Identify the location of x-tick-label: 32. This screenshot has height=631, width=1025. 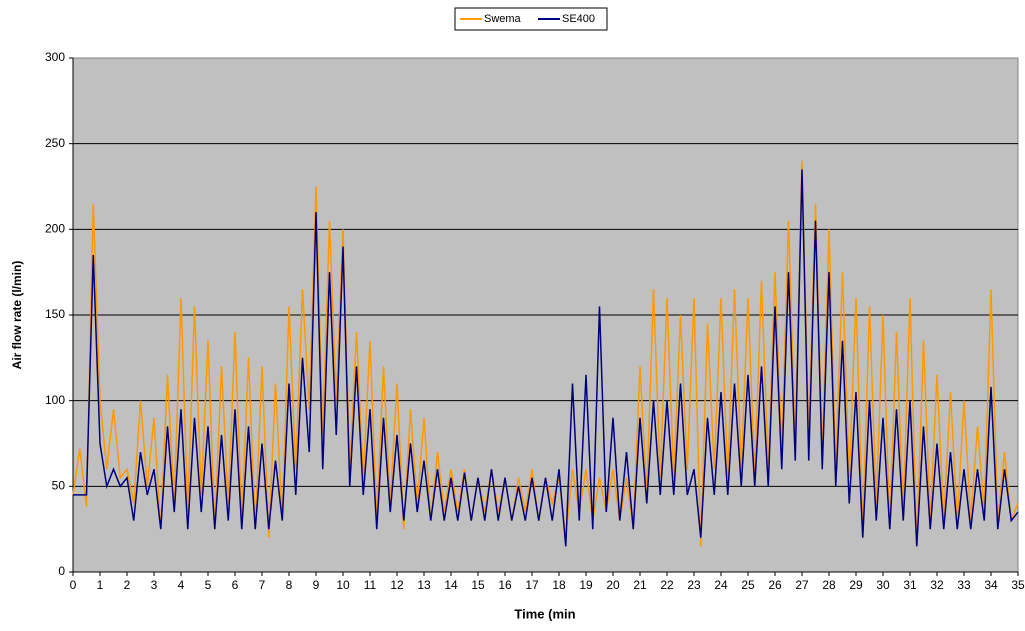
(937, 585).